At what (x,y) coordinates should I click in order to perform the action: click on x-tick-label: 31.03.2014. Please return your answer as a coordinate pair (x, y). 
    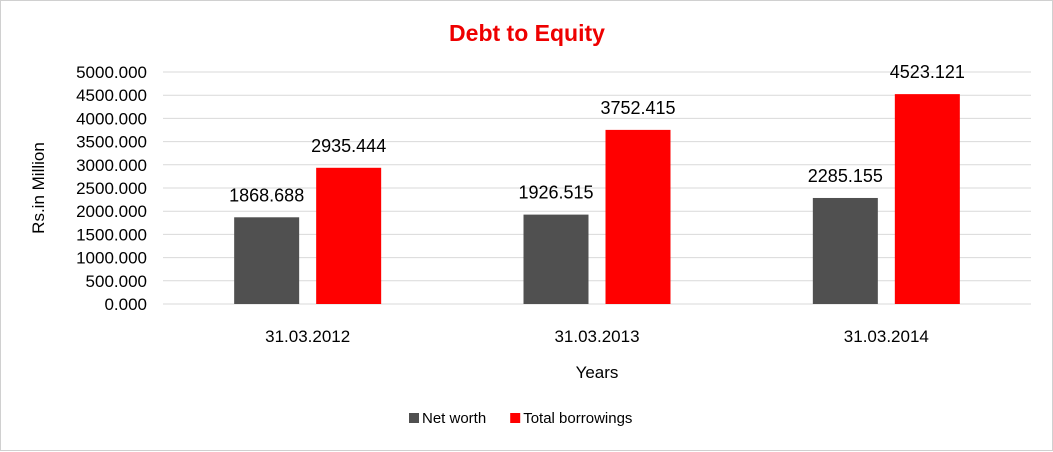
    Looking at the image, I should click on (886, 336).